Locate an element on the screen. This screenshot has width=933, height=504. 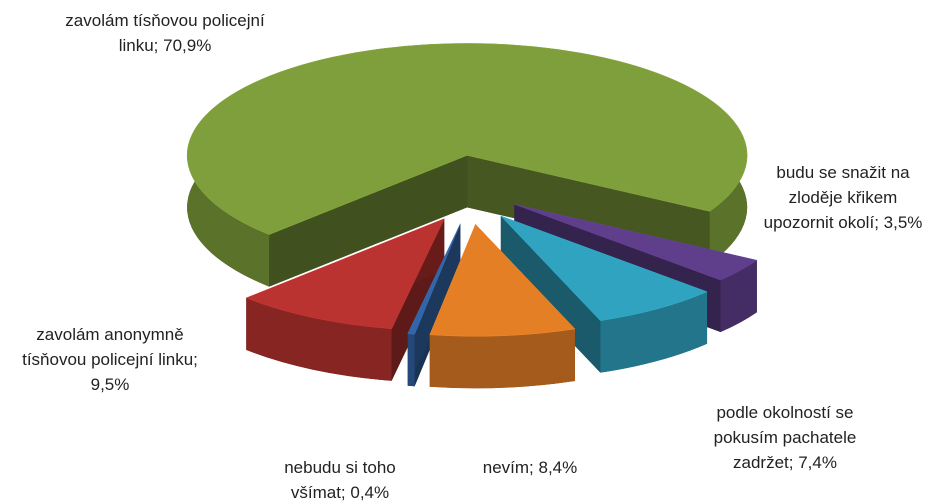
value-label: 70,9% is located at coordinates (187, 45).